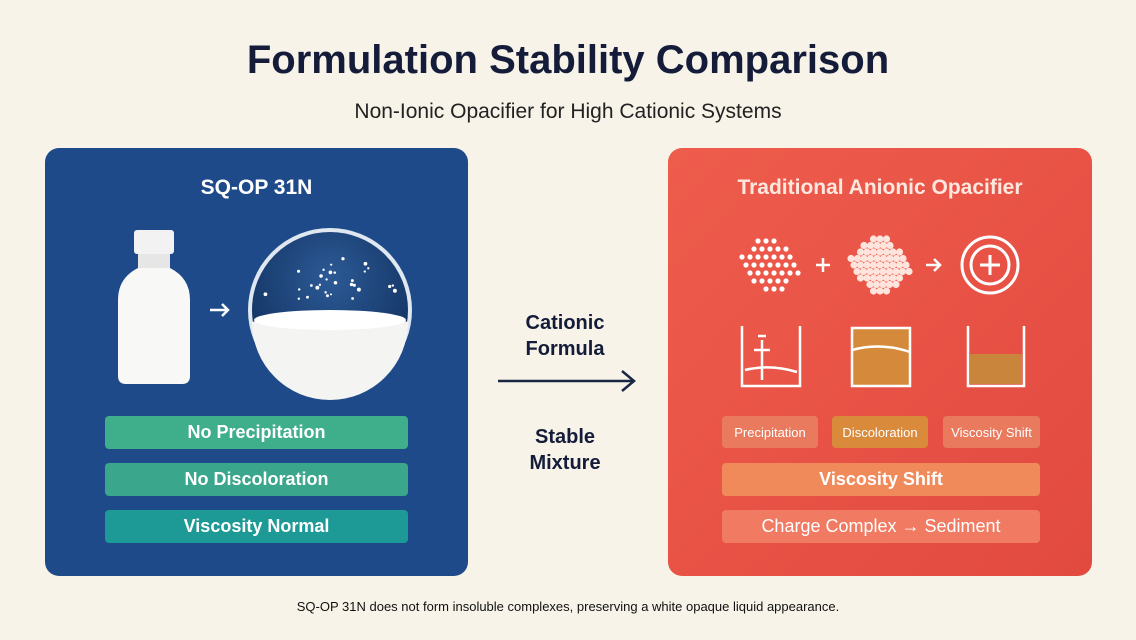 This screenshot has width=1136, height=640. I want to click on tag: Discoloration, so click(880, 432).